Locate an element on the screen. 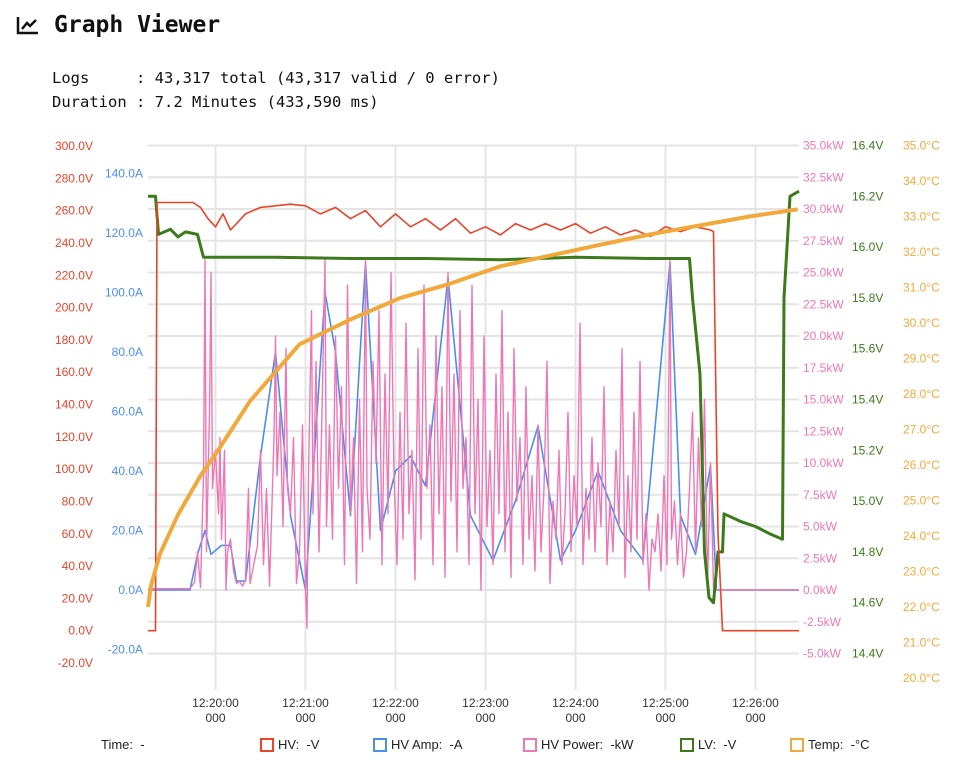 The height and width of the screenshot is (781, 980). y-tick-label-kw: 22.5kW is located at coordinates (823, 304).